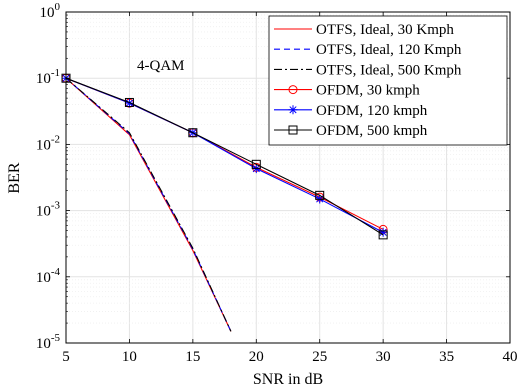 This screenshot has width=519, height=390. Describe the element at coordinates (383, 357) in the screenshot. I see `x-tick-label: 30` at that location.